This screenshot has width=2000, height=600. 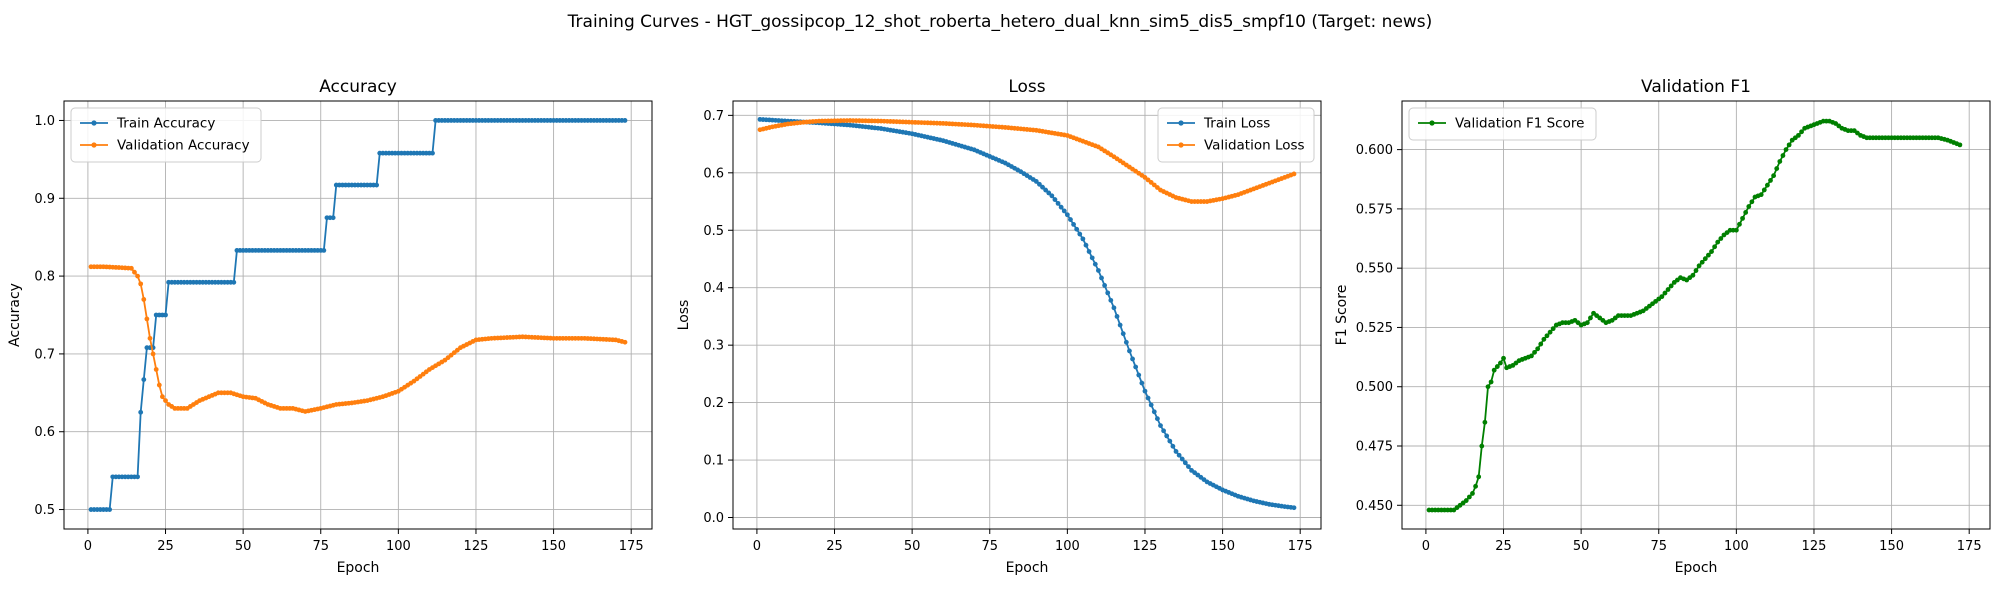 I want to click on loss-y-tick-label: 0.5, so click(x=713, y=231).